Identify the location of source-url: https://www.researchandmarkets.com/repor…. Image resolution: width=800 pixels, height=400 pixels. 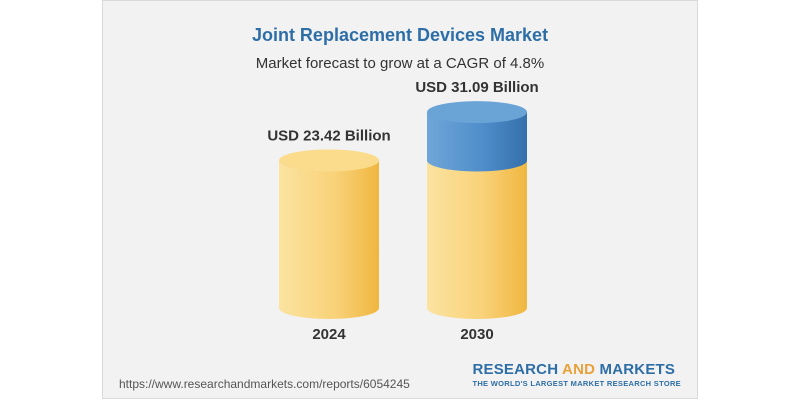
(264, 384).